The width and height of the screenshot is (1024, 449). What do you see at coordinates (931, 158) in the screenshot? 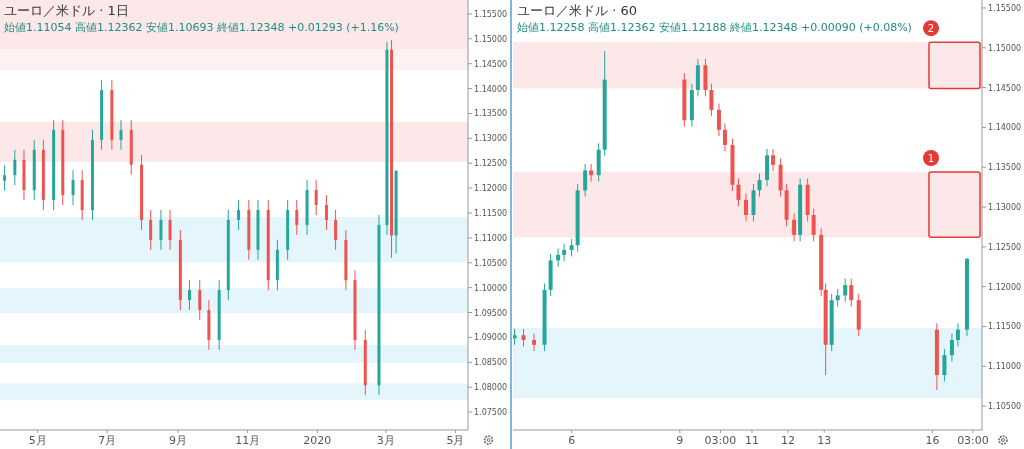
I see `band-label: 1` at bounding box center [931, 158].